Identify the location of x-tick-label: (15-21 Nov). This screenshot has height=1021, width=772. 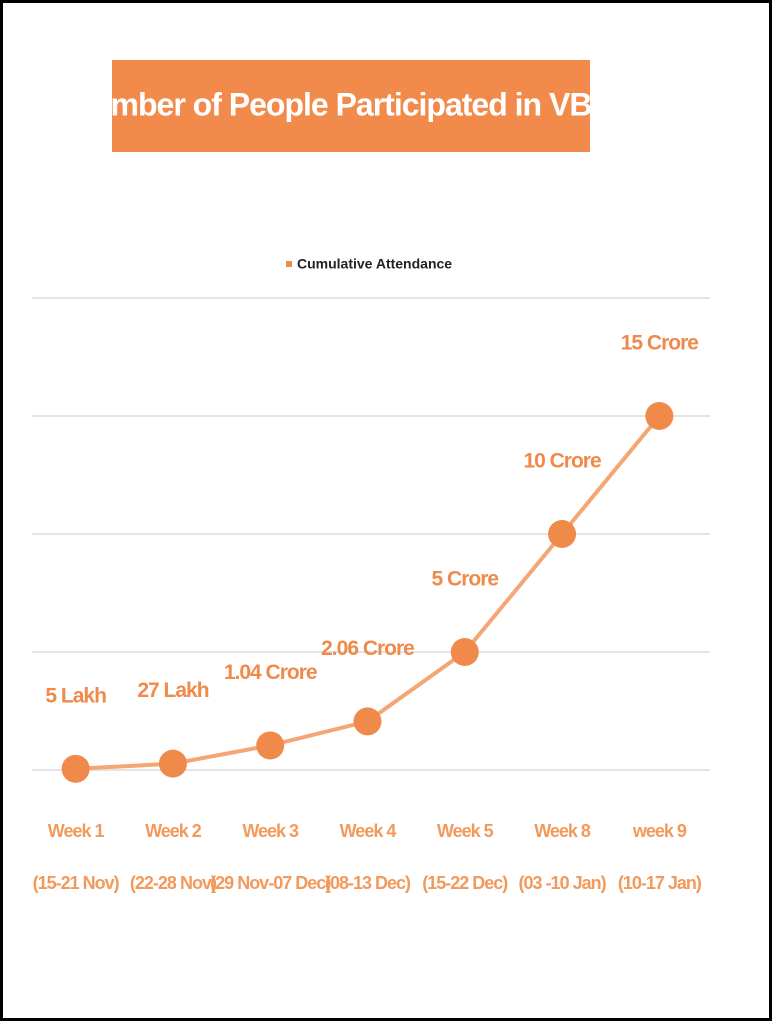
(76, 883).